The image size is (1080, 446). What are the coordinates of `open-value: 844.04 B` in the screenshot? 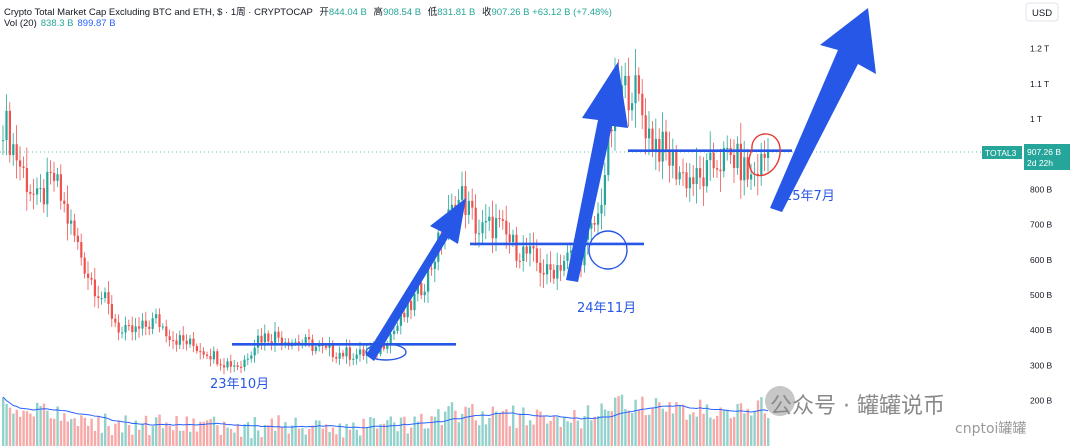 It's located at (347, 12).